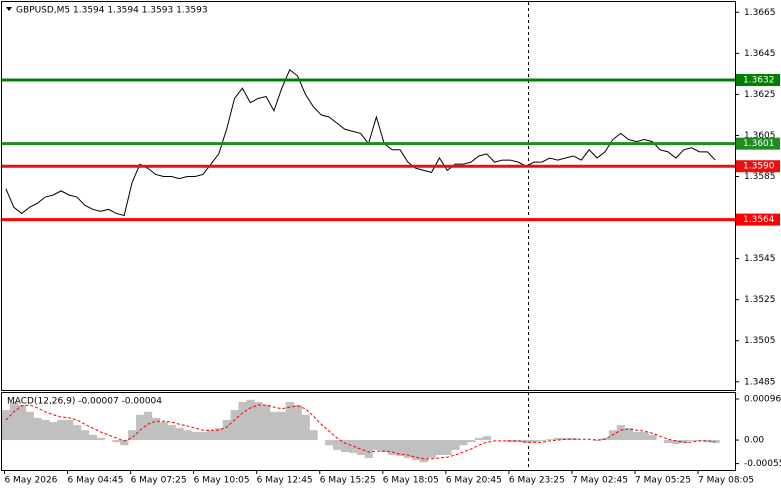 This screenshot has width=781, height=489. What do you see at coordinates (96, 481) in the screenshot?
I see `x-tick-label: 6 May 04:45` at bounding box center [96, 481].